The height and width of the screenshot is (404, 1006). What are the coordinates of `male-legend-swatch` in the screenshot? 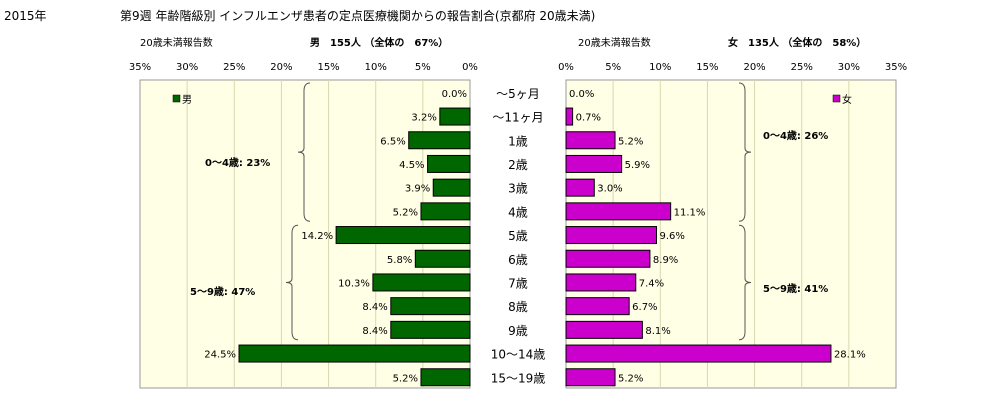 It's located at (176, 98).